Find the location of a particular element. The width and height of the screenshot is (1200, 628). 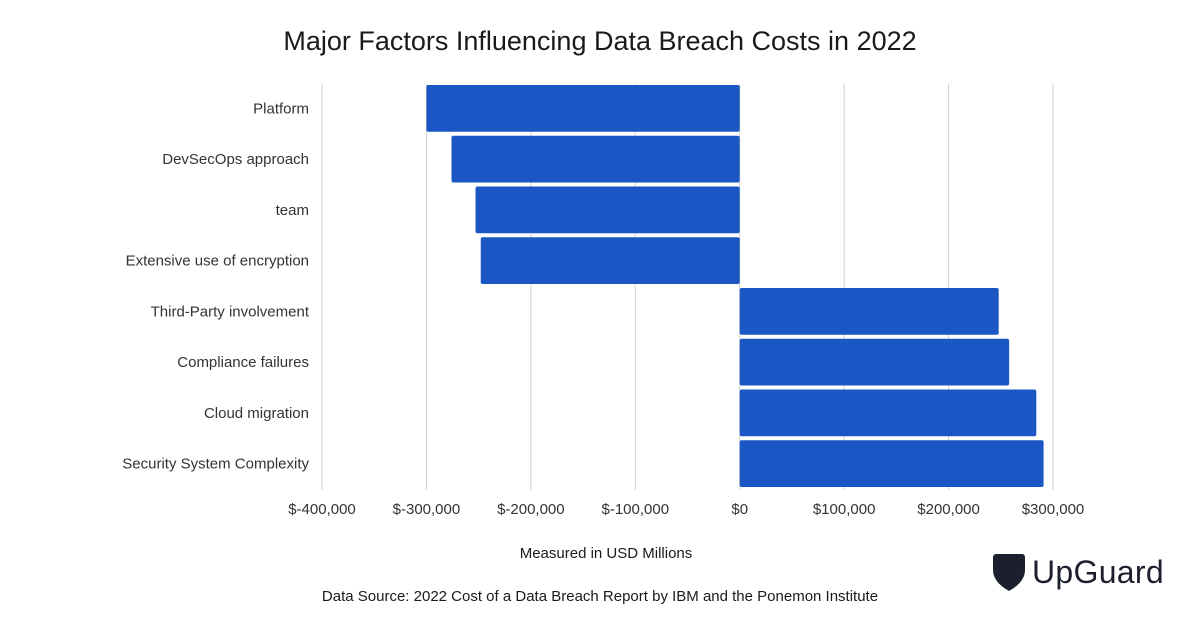

category-label: DevSecOps approach is located at coordinates (235, 159).